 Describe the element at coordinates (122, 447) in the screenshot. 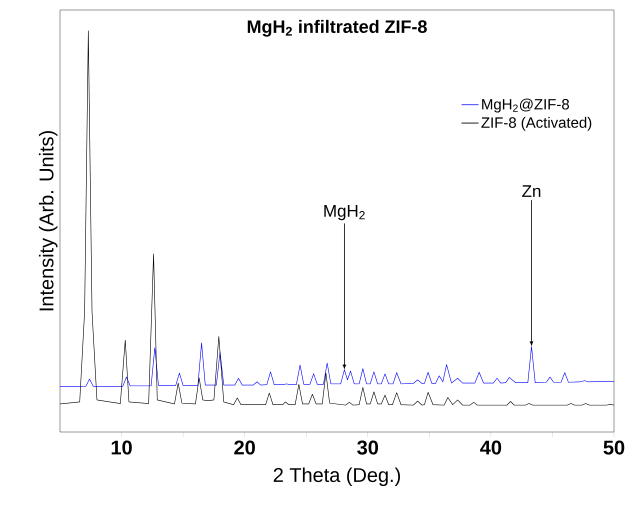

I see `x-tick-label: 10` at that location.